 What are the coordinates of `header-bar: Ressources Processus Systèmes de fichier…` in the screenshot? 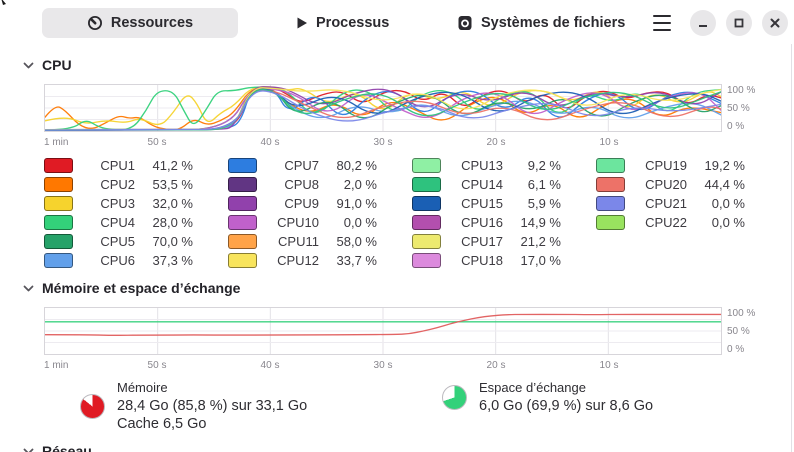 It's located at (397, 23).